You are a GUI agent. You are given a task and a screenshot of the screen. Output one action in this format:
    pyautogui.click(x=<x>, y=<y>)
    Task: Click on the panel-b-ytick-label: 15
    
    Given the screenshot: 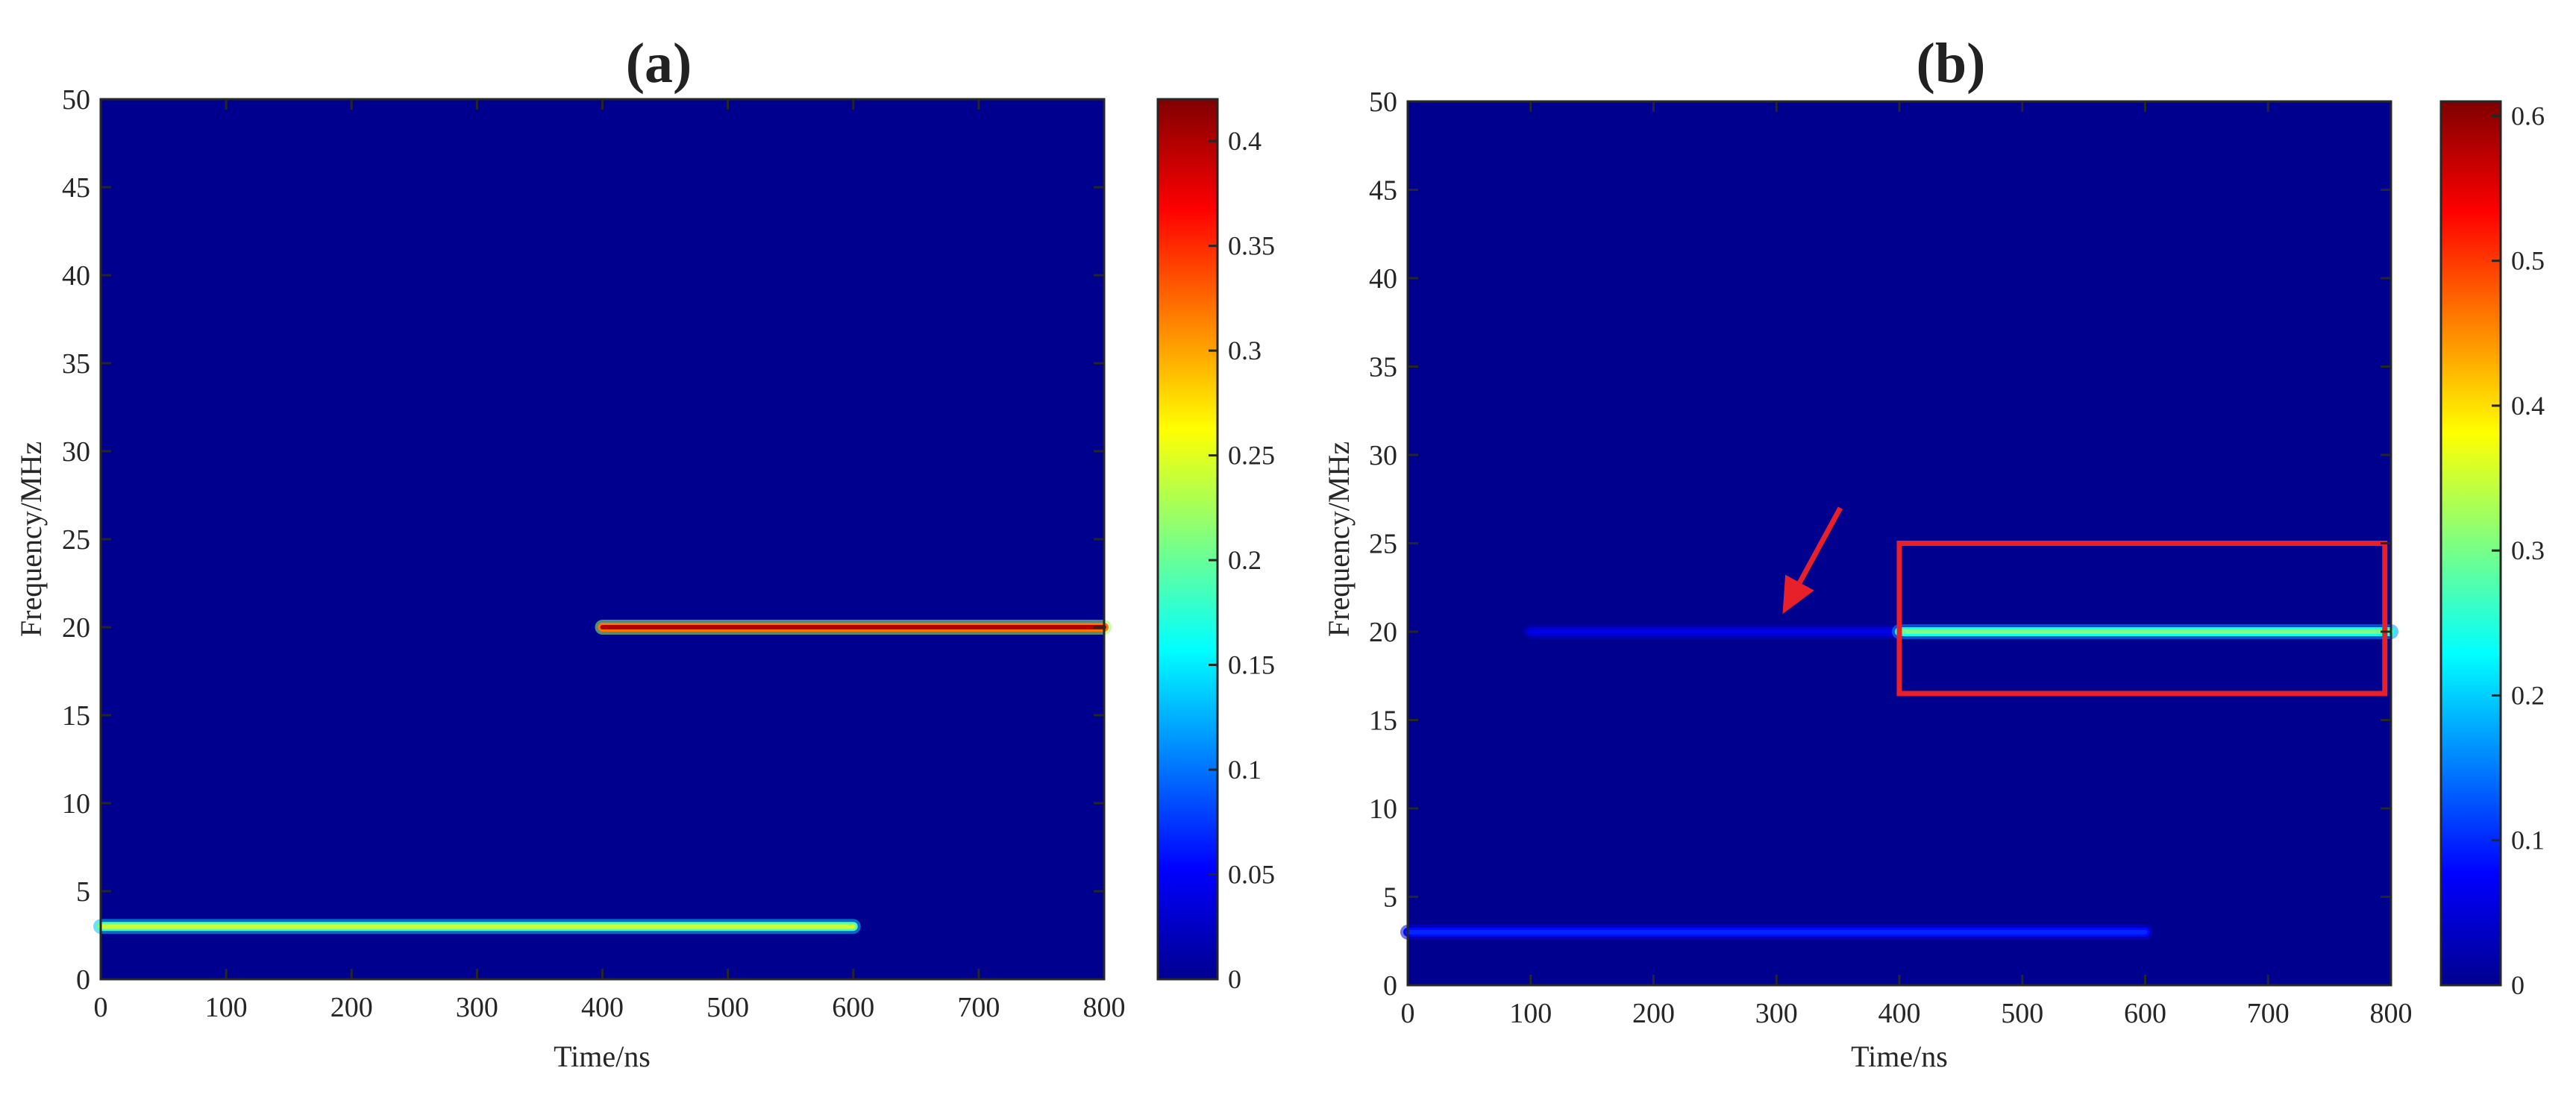 What is the action you would take?
    pyautogui.click(x=1383, y=721)
    